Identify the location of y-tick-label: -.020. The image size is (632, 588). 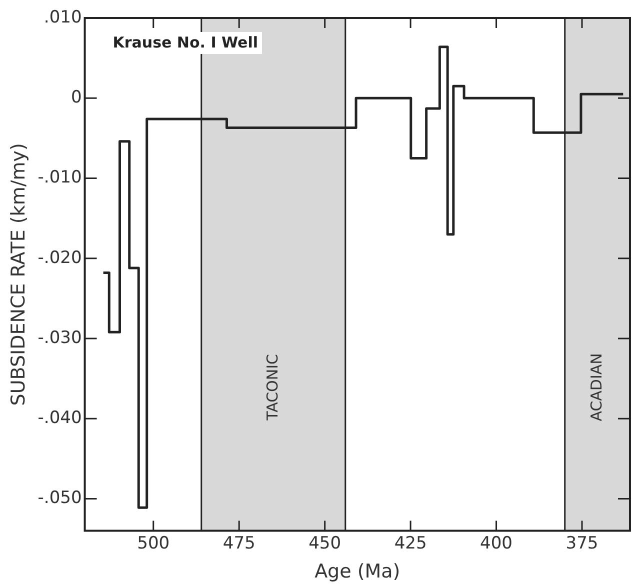
(60, 258).